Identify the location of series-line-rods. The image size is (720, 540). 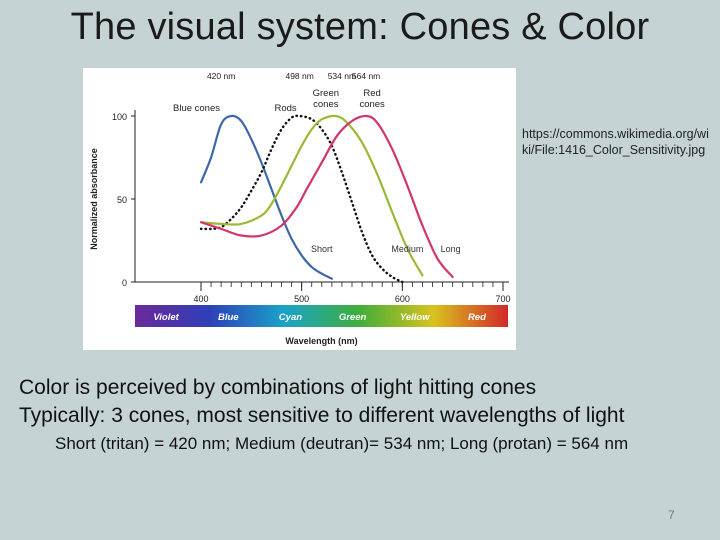
(301, 199).